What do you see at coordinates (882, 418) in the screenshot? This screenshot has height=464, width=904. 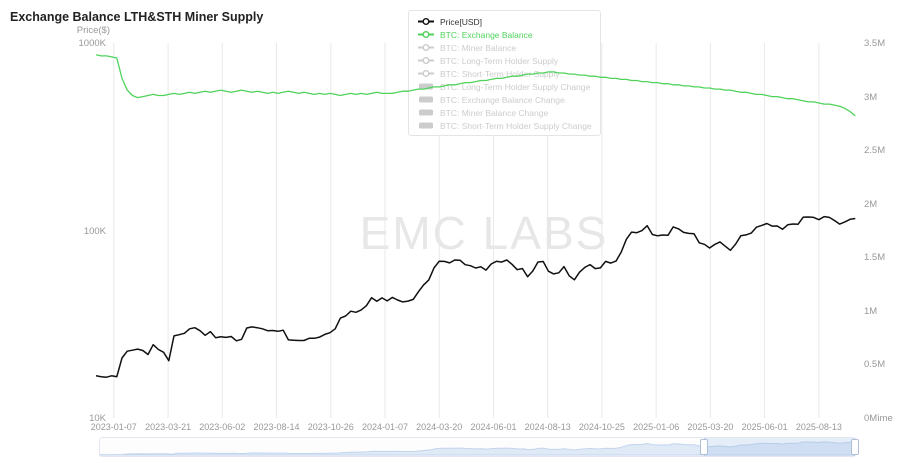 I see `x-axis-name: Time` at bounding box center [882, 418].